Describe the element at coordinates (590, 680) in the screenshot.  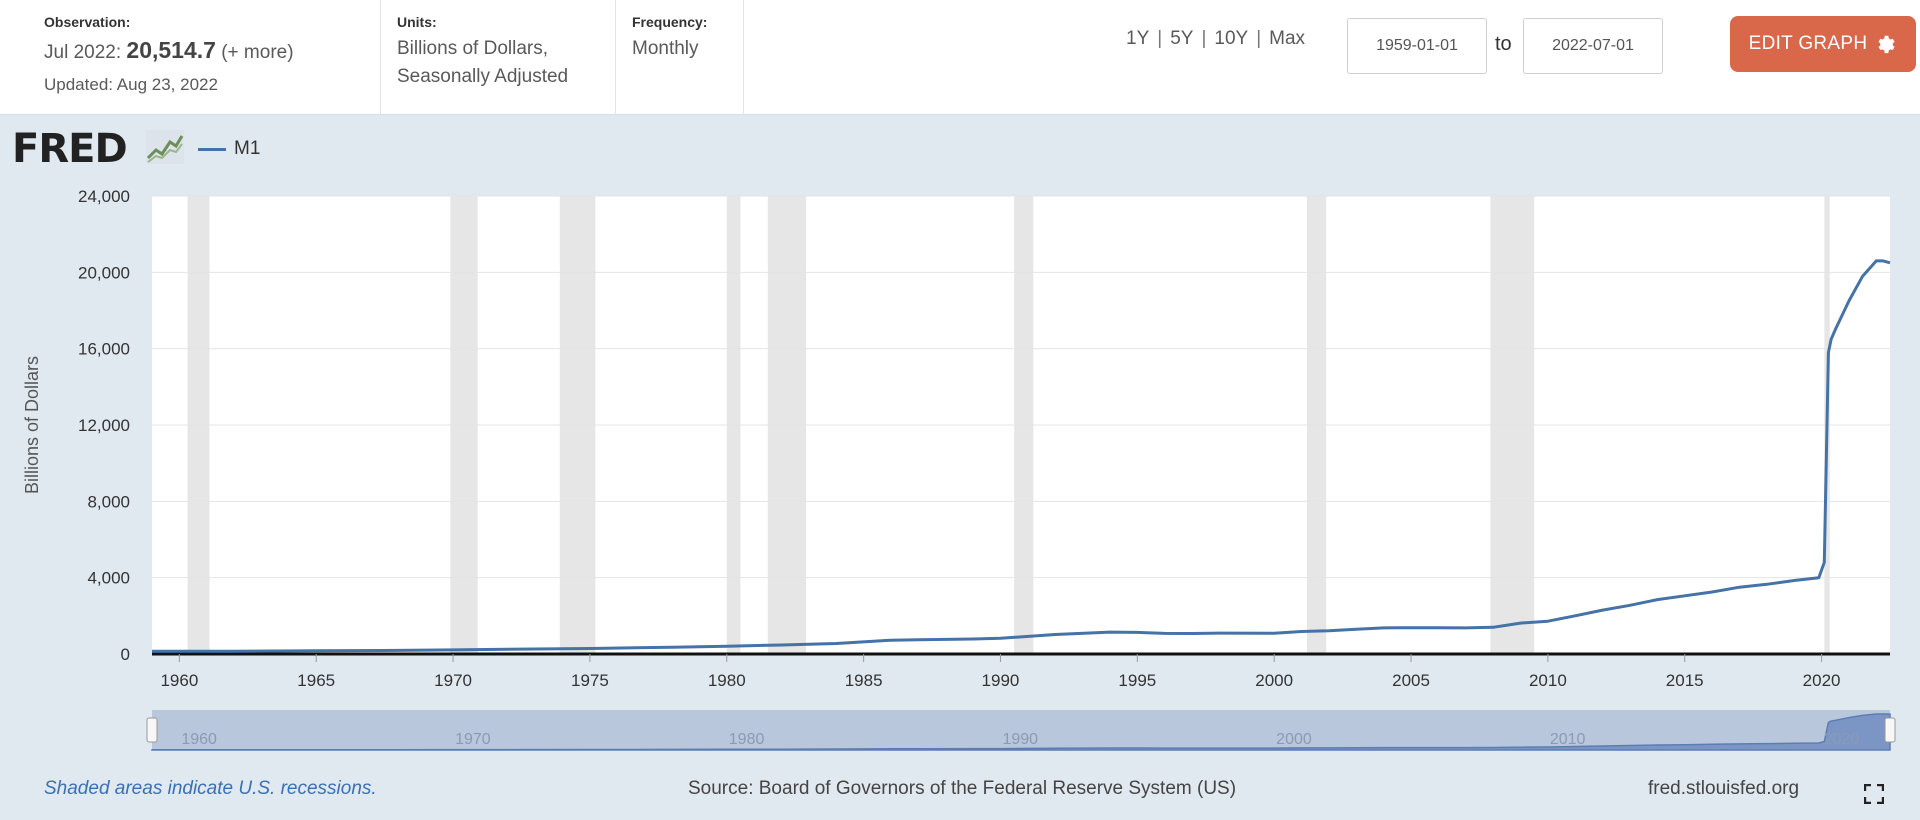
I see `x-tick-label: 1975` at that location.